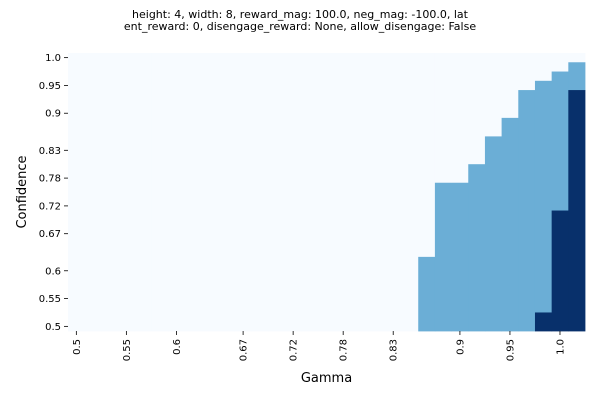 The width and height of the screenshot is (600, 400). Describe the element at coordinates (22, 191) in the screenshot. I see `y-axis-label: Confidence` at that location.